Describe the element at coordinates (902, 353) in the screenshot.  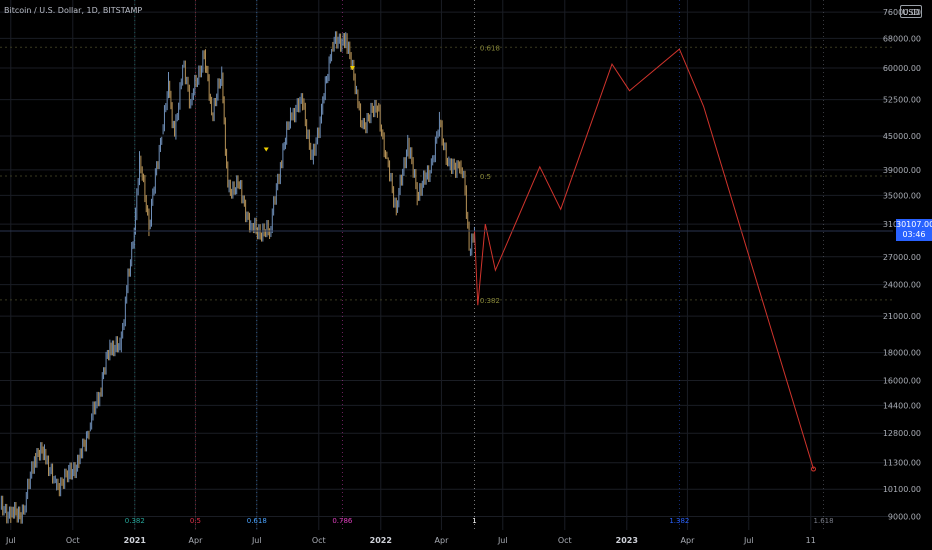
I see `price-axis-label: 18000.00` at that location.